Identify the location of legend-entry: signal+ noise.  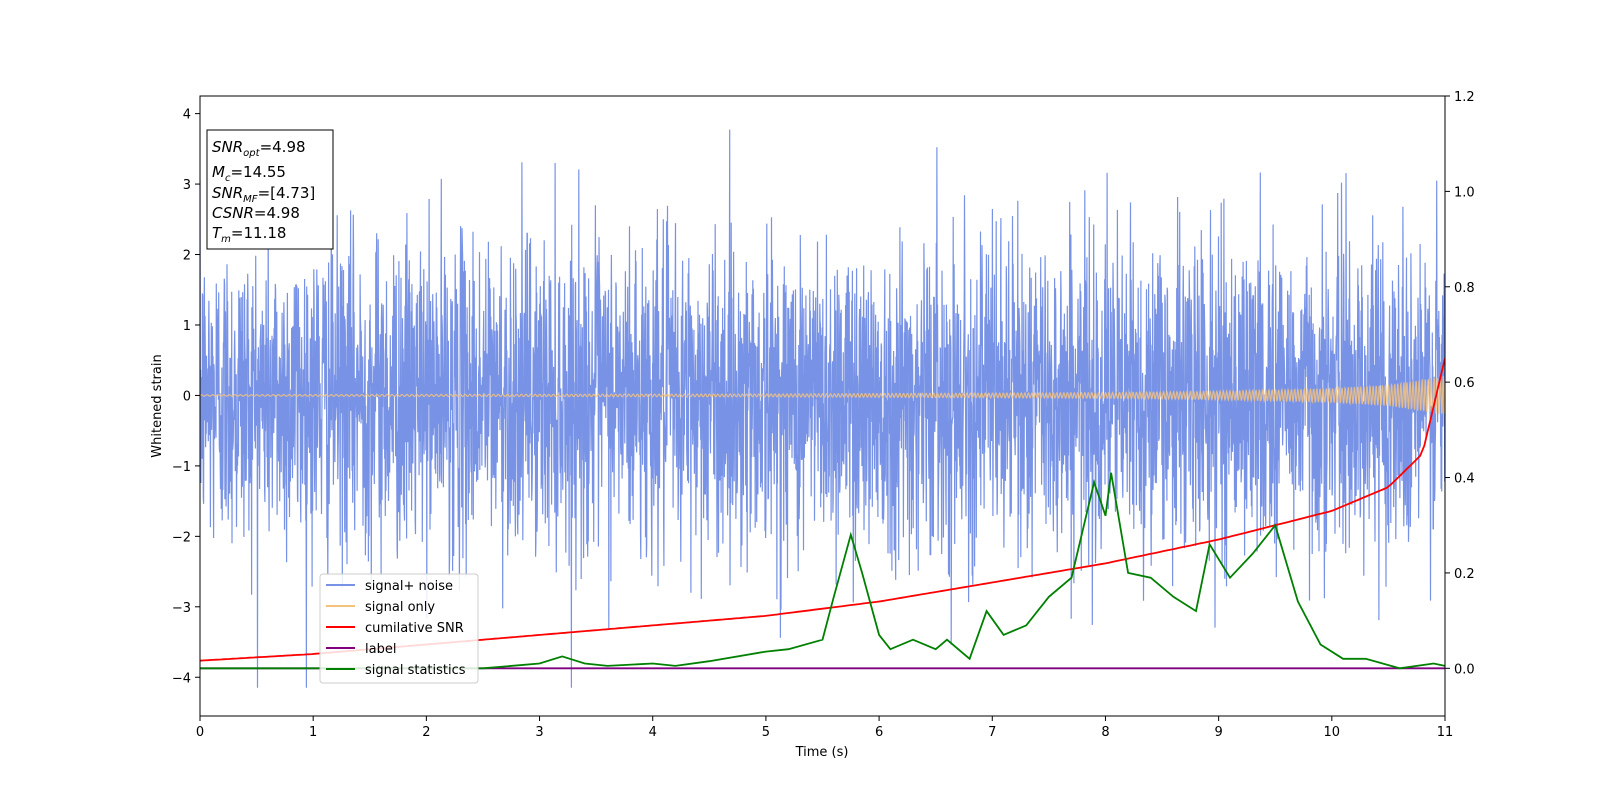
(409, 586).